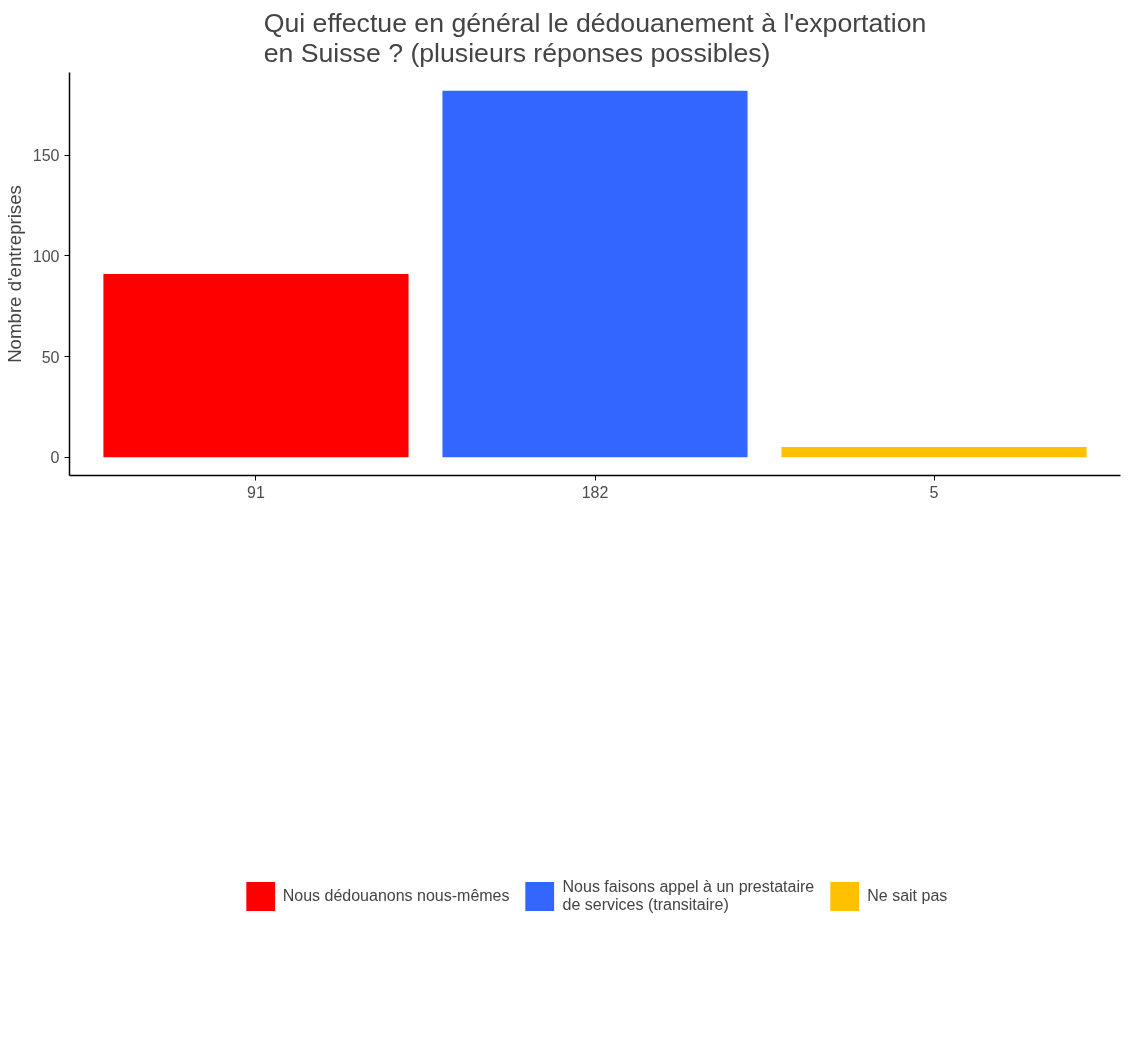  Describe the element at coordinates (14, 274) in the screenshot. I see `y-axis-title: Nombre d'entreprises` at that location.